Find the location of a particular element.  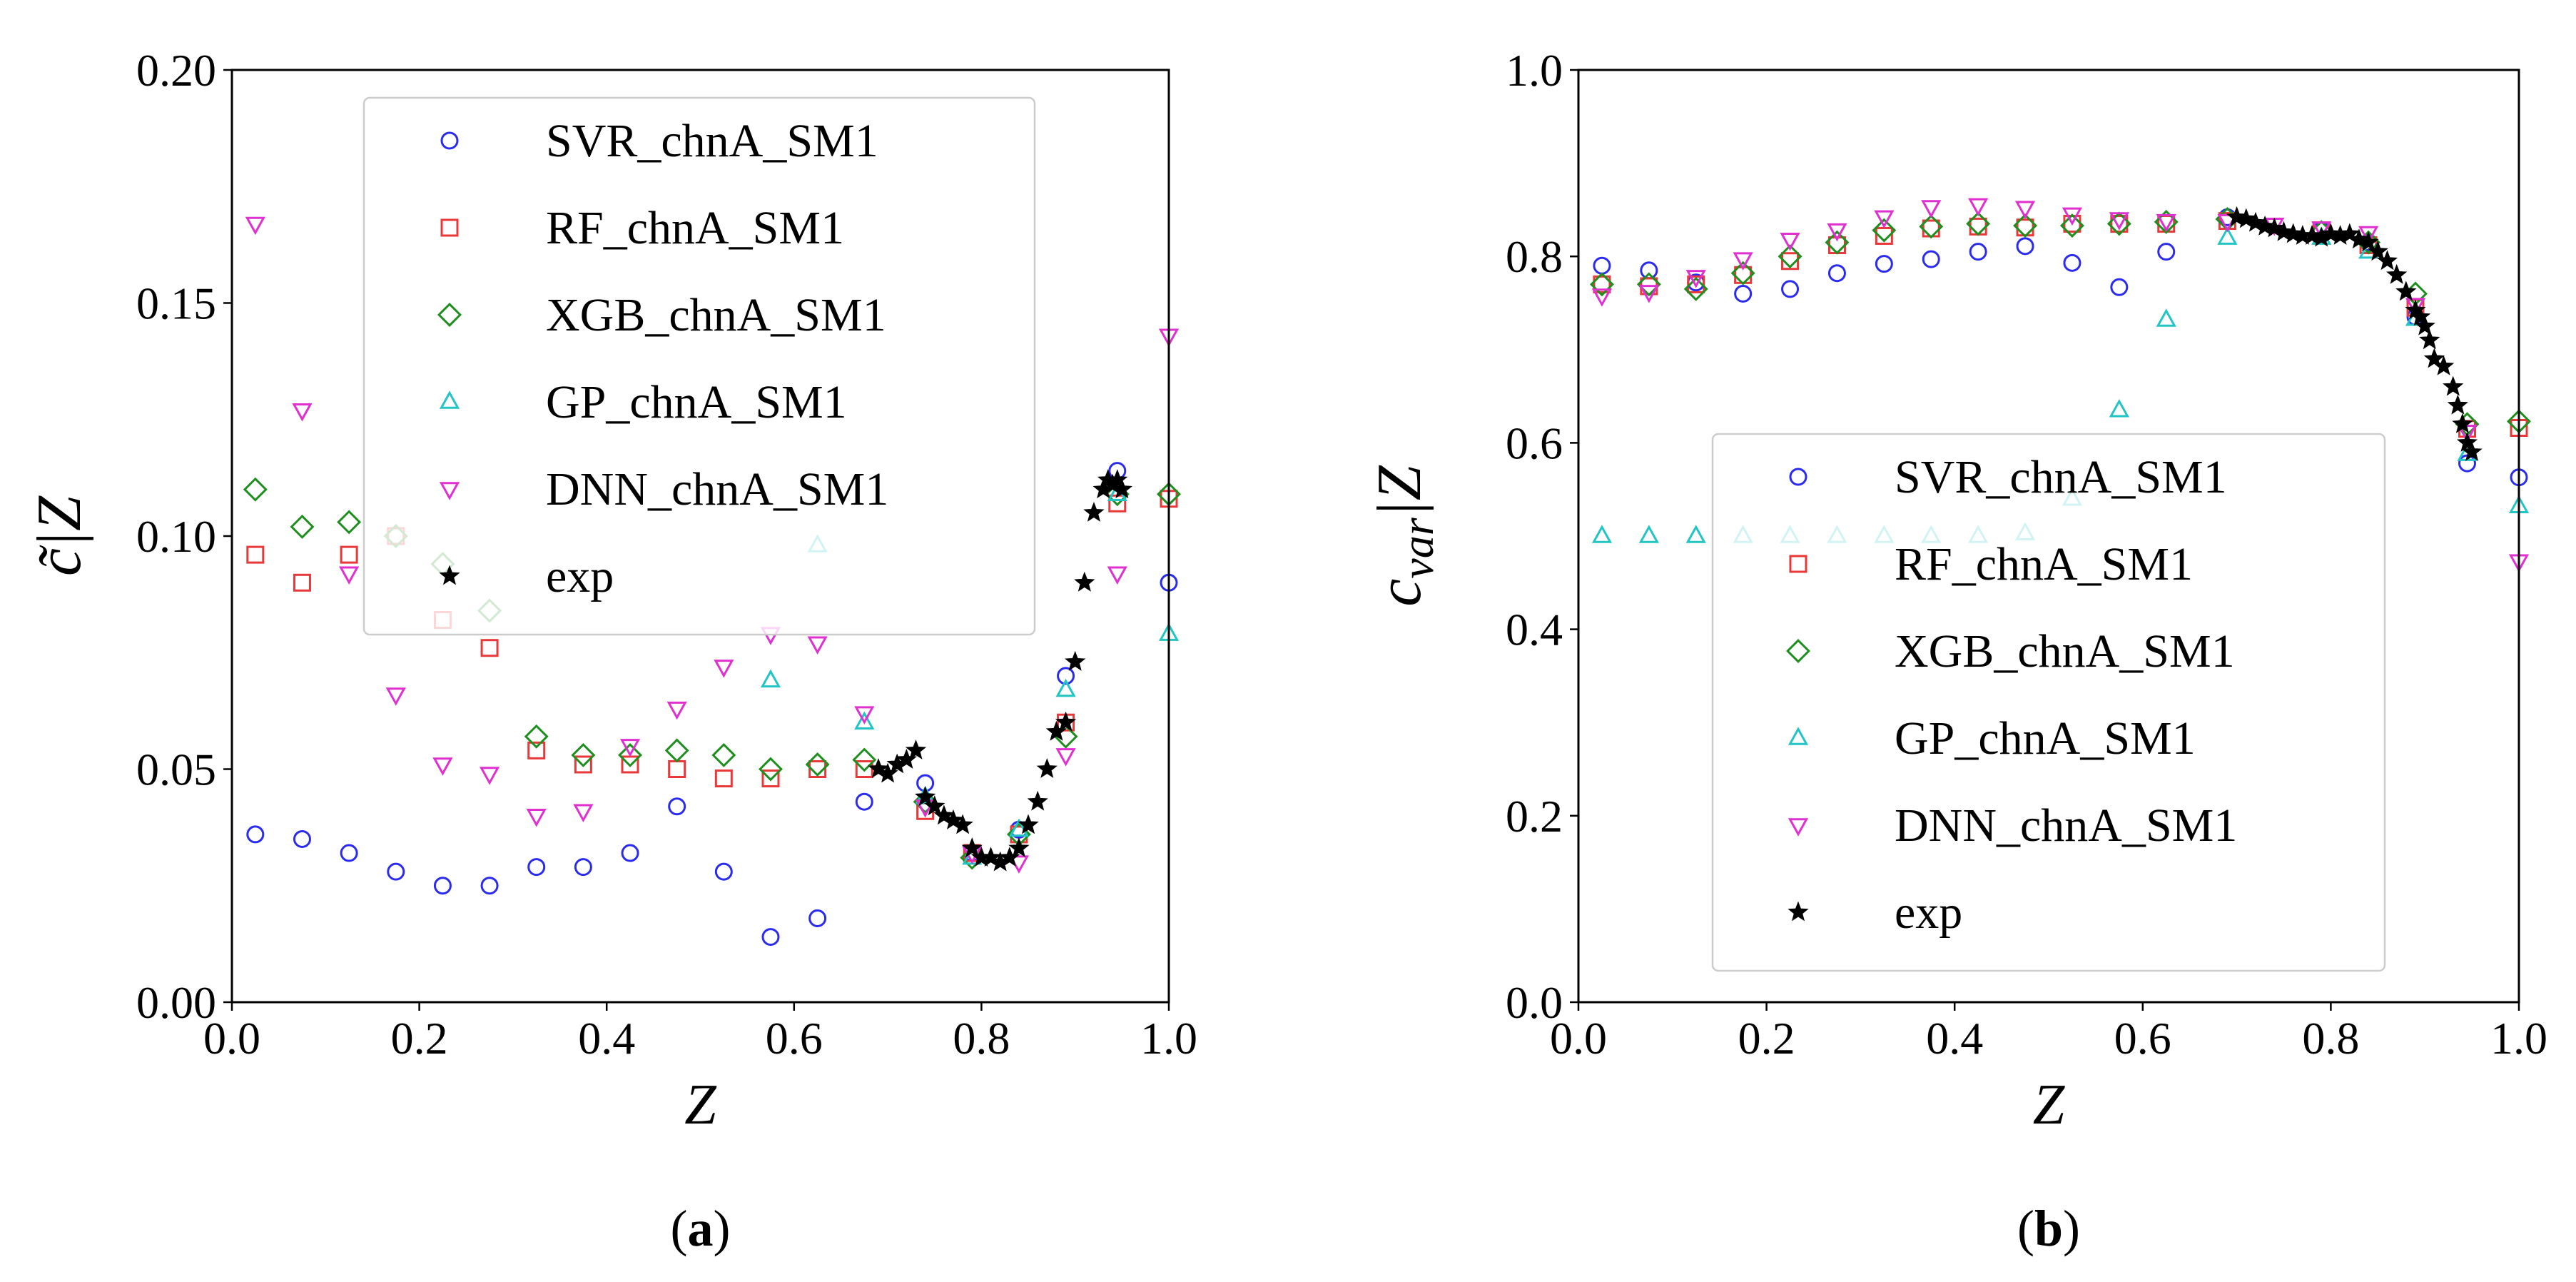

series-SVR_chnA_SM1 is located at coordinates (2060, 347).